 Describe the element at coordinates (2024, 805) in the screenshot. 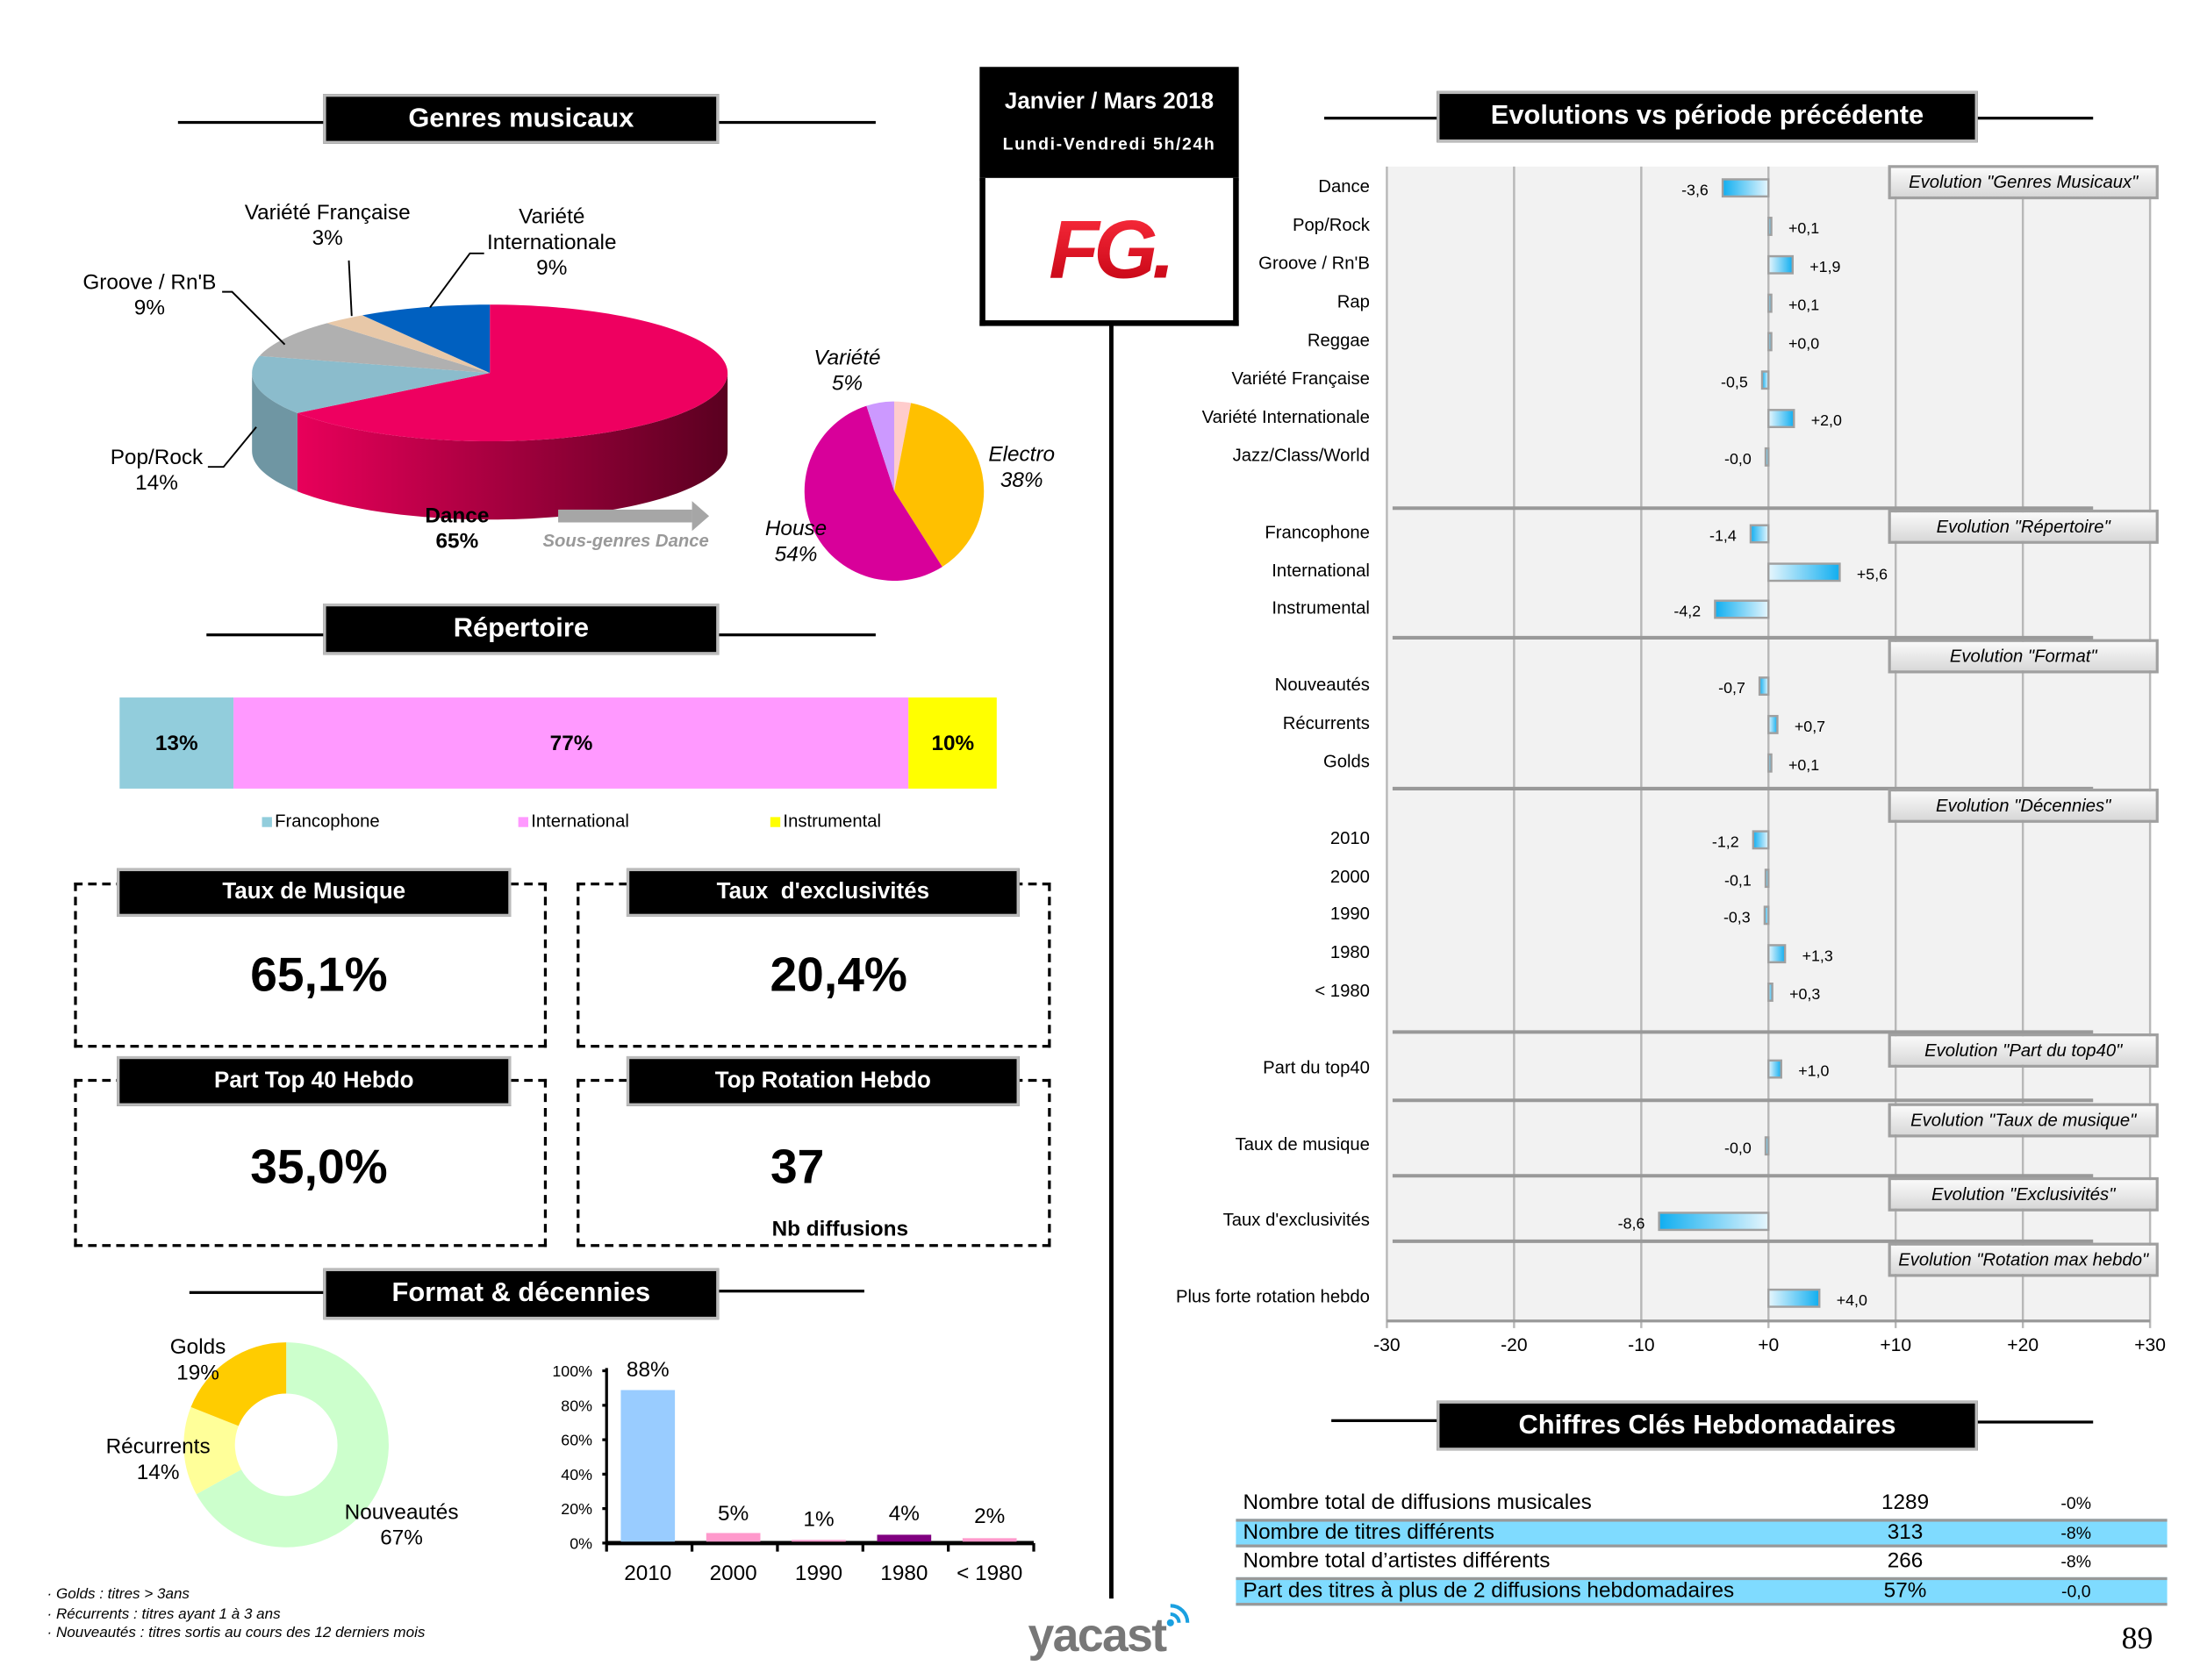

I see `group-label-evolution-decennies: Evolution "Décennies"` at that location.